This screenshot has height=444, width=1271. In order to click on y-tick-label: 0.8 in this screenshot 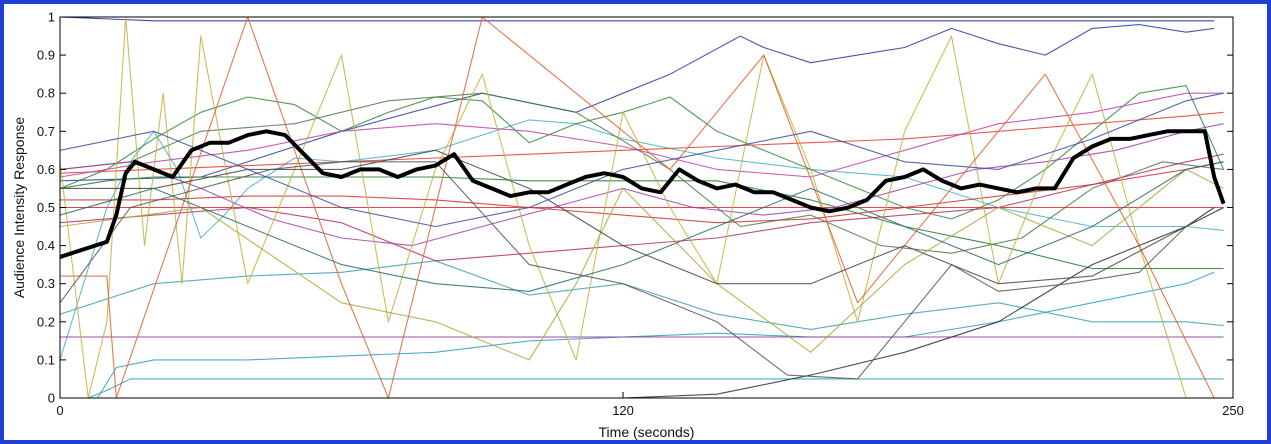, I will do `click(46, 93)`.